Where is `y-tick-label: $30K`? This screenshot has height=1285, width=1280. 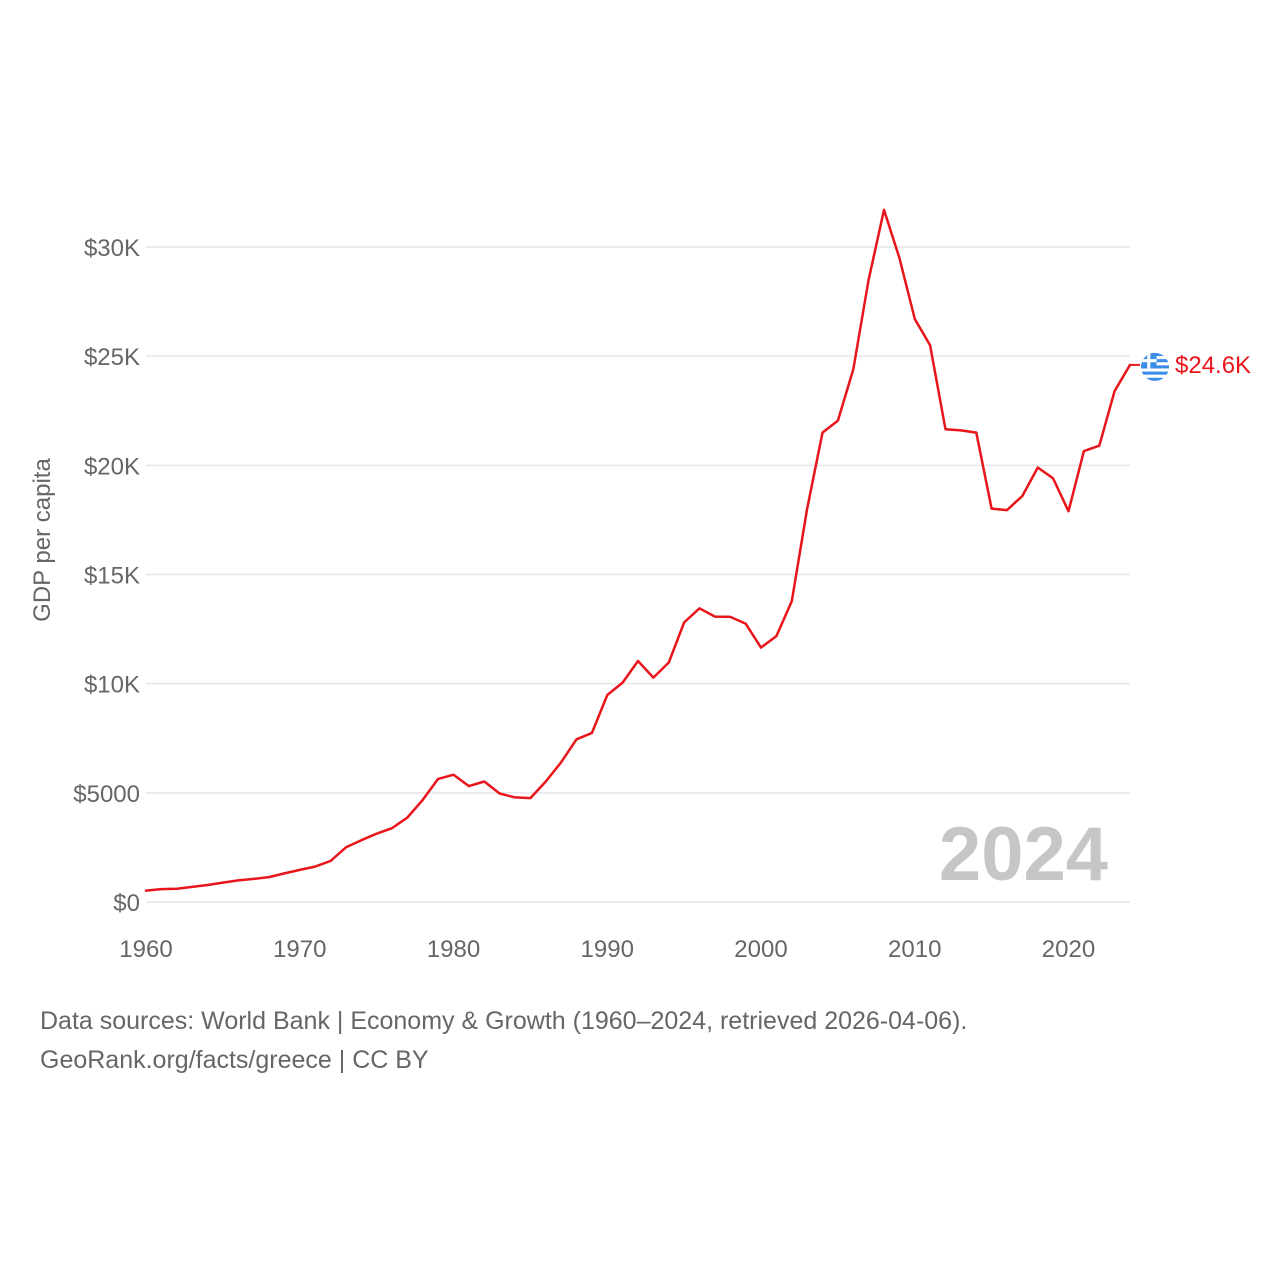 y-tick-label: $30K is located at coordinates (112, 248).